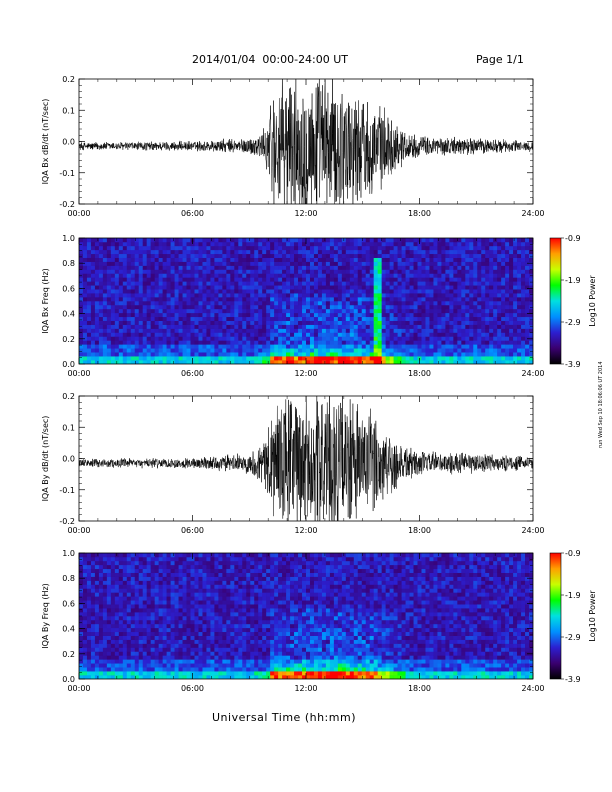 The image size is (612, 792). Describe the element at coordinates (45, 616) in the screenshot. I see `y-axis-label: IQA By Freq (Hz)` at that location.